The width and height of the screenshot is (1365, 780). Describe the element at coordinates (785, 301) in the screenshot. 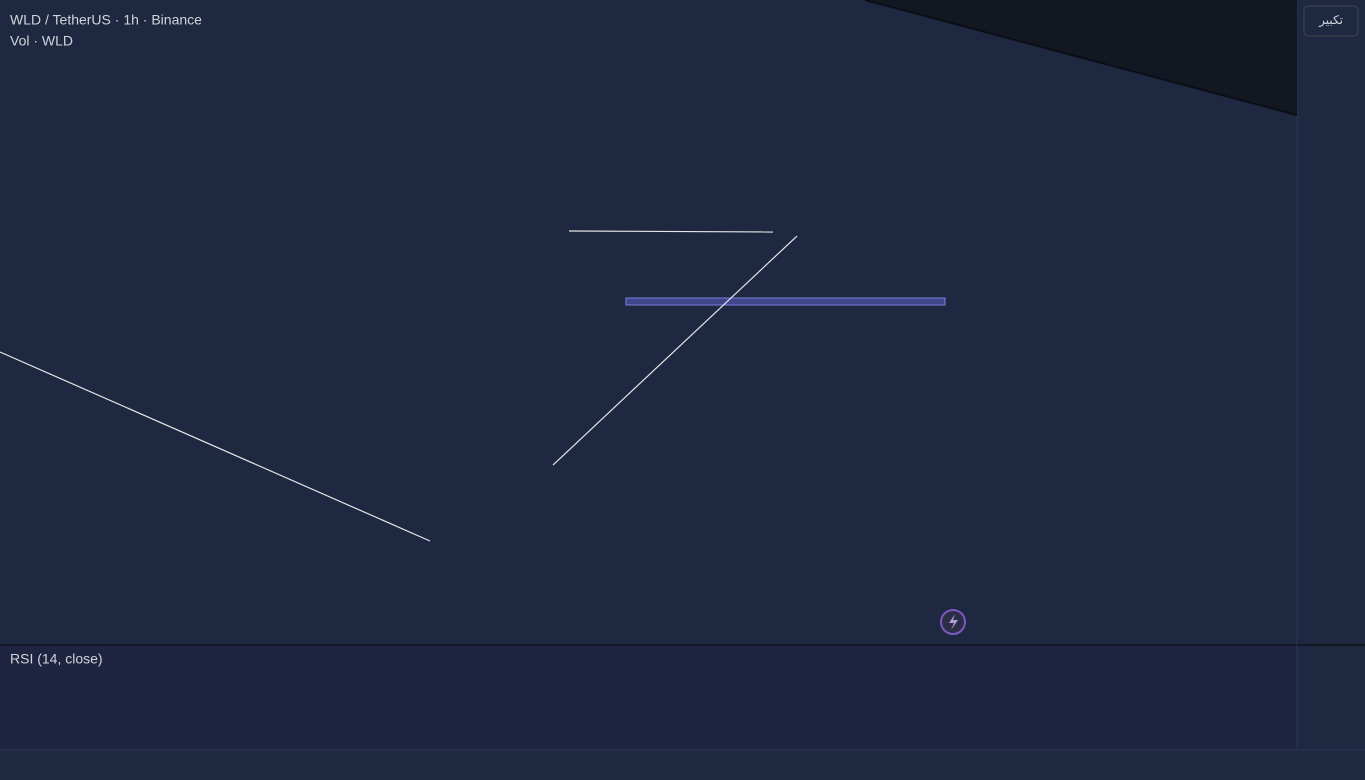

I see `zone-rectangle` at that location.